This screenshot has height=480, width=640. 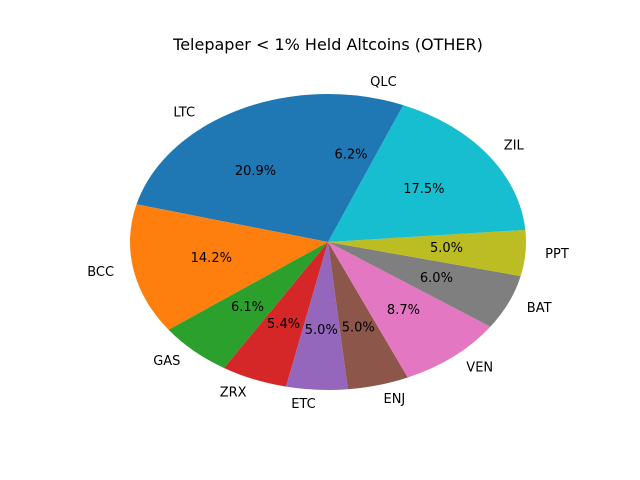 What do you see at coordinates (403, 310) in the screenshot?
I see `slice-pct-ven: 8.7%` at bounding box center [403, 310].